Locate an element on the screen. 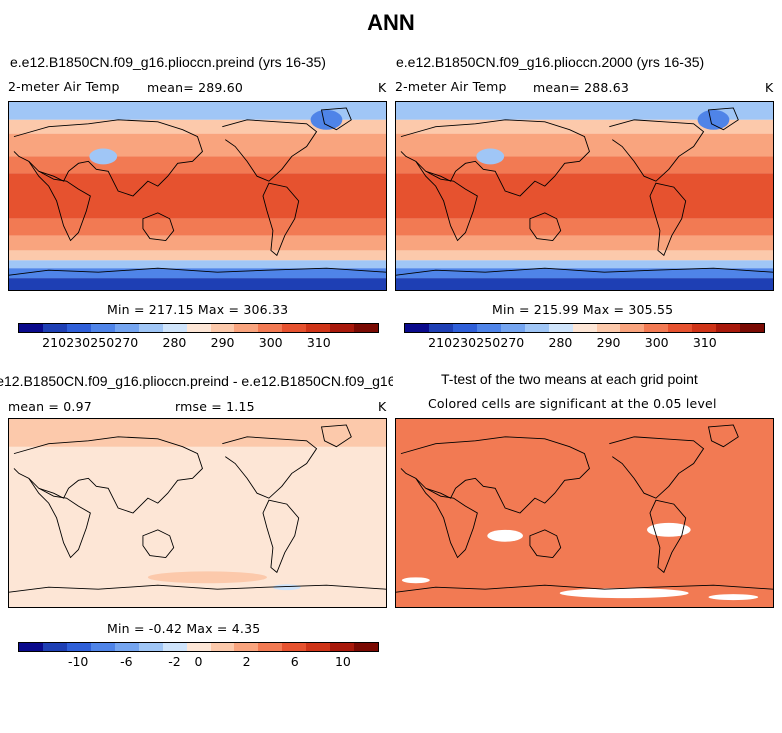  minmax-label: Min = 217.15 Max = 306.33 is located at coordinates (198, 309).